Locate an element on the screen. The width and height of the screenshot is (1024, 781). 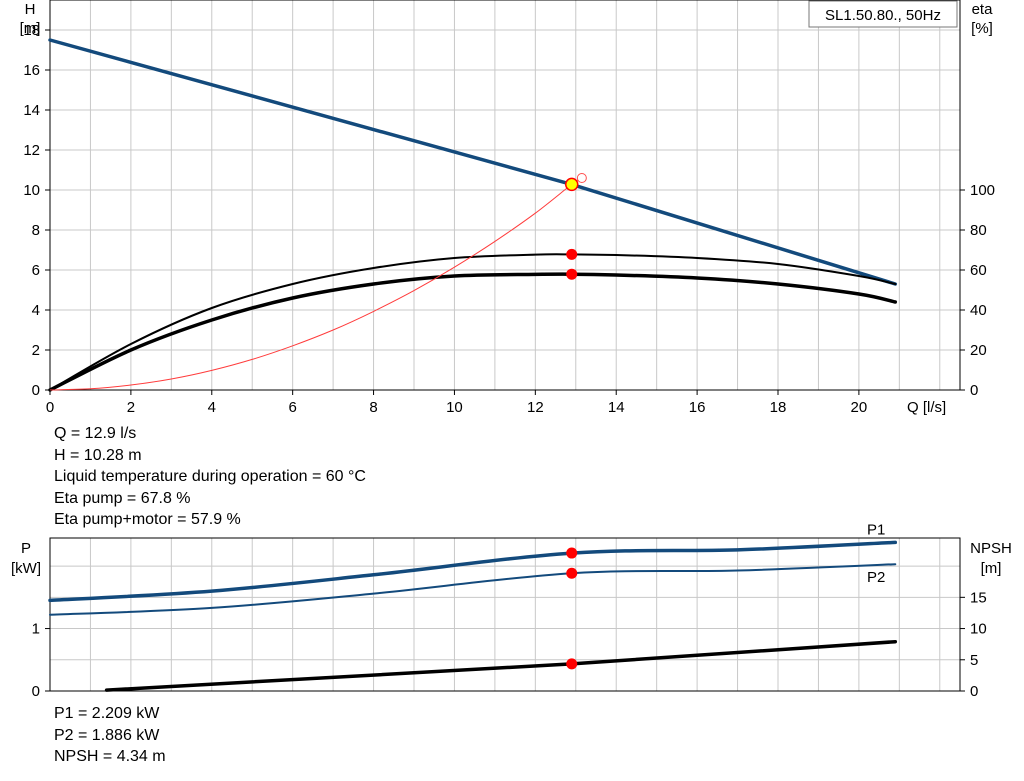
p1-point-marker is located at coordinates (572, 553).